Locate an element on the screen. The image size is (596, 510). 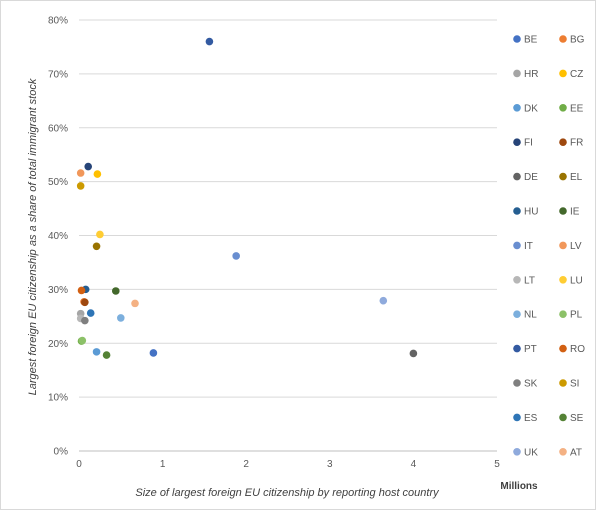
legend-label: LV is located at coordinates (576, 246).